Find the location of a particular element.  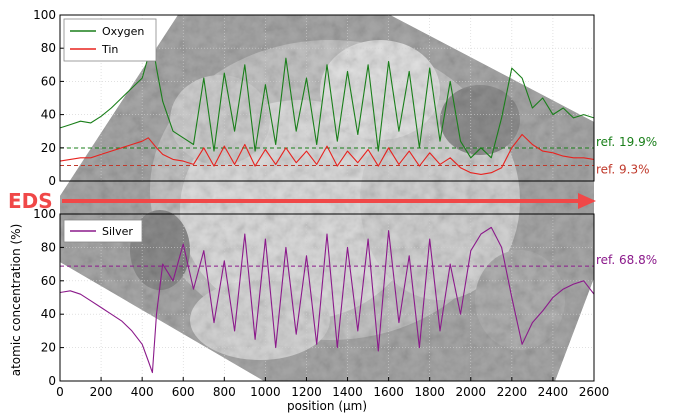

top-y-tick-labels: 0 20 40 60 80 100 is located at coordinates (48, 98).